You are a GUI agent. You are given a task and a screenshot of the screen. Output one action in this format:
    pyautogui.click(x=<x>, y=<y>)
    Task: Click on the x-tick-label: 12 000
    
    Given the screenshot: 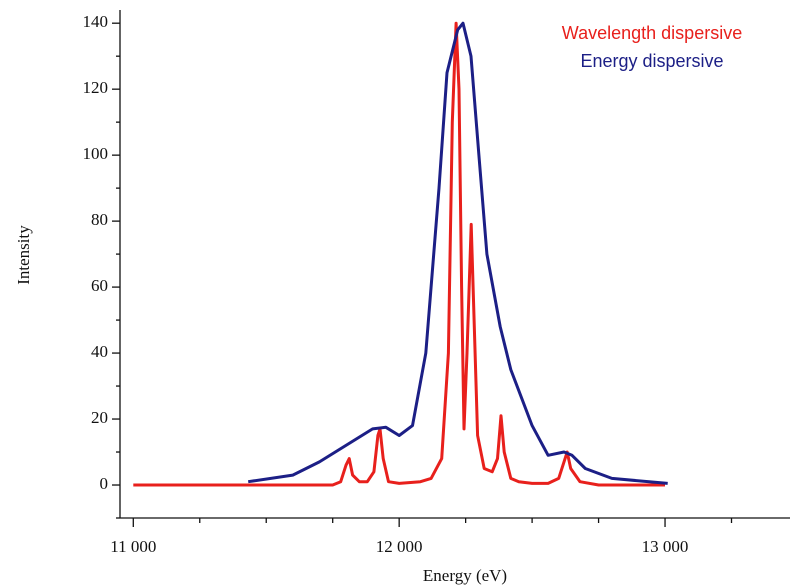 What is the action you would take?
    pyautogui.click(x=399, y=546)
    